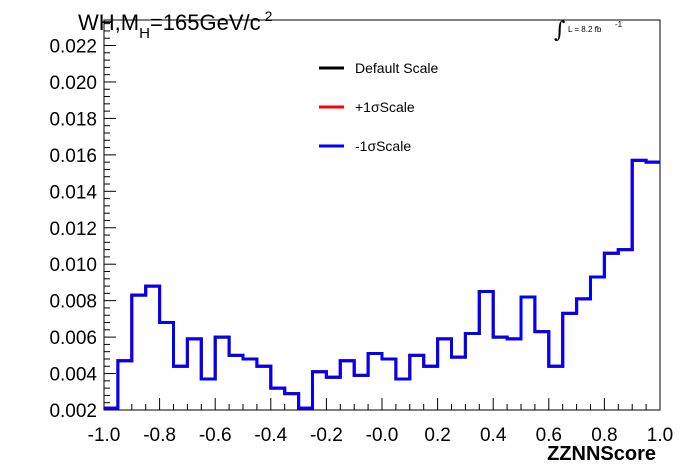 This screenshot has width=696, height=472. I want to click on x-tick-label: -0.4, so click(270, 435).